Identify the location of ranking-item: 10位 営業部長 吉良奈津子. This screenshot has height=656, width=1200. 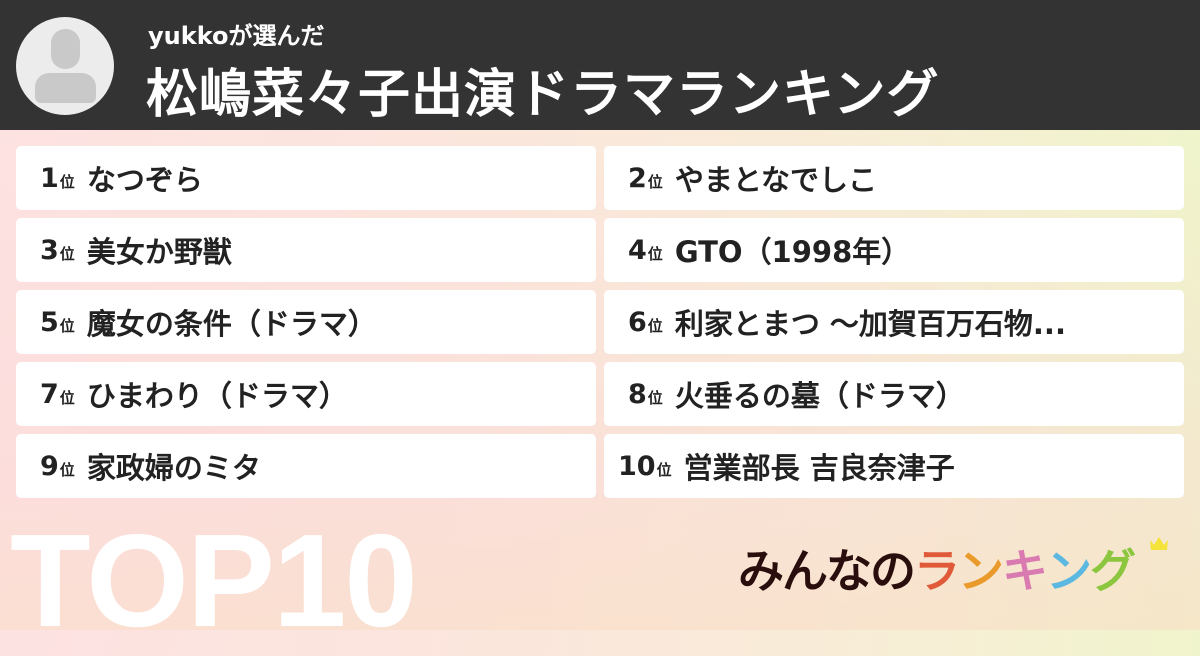
(894, 466).